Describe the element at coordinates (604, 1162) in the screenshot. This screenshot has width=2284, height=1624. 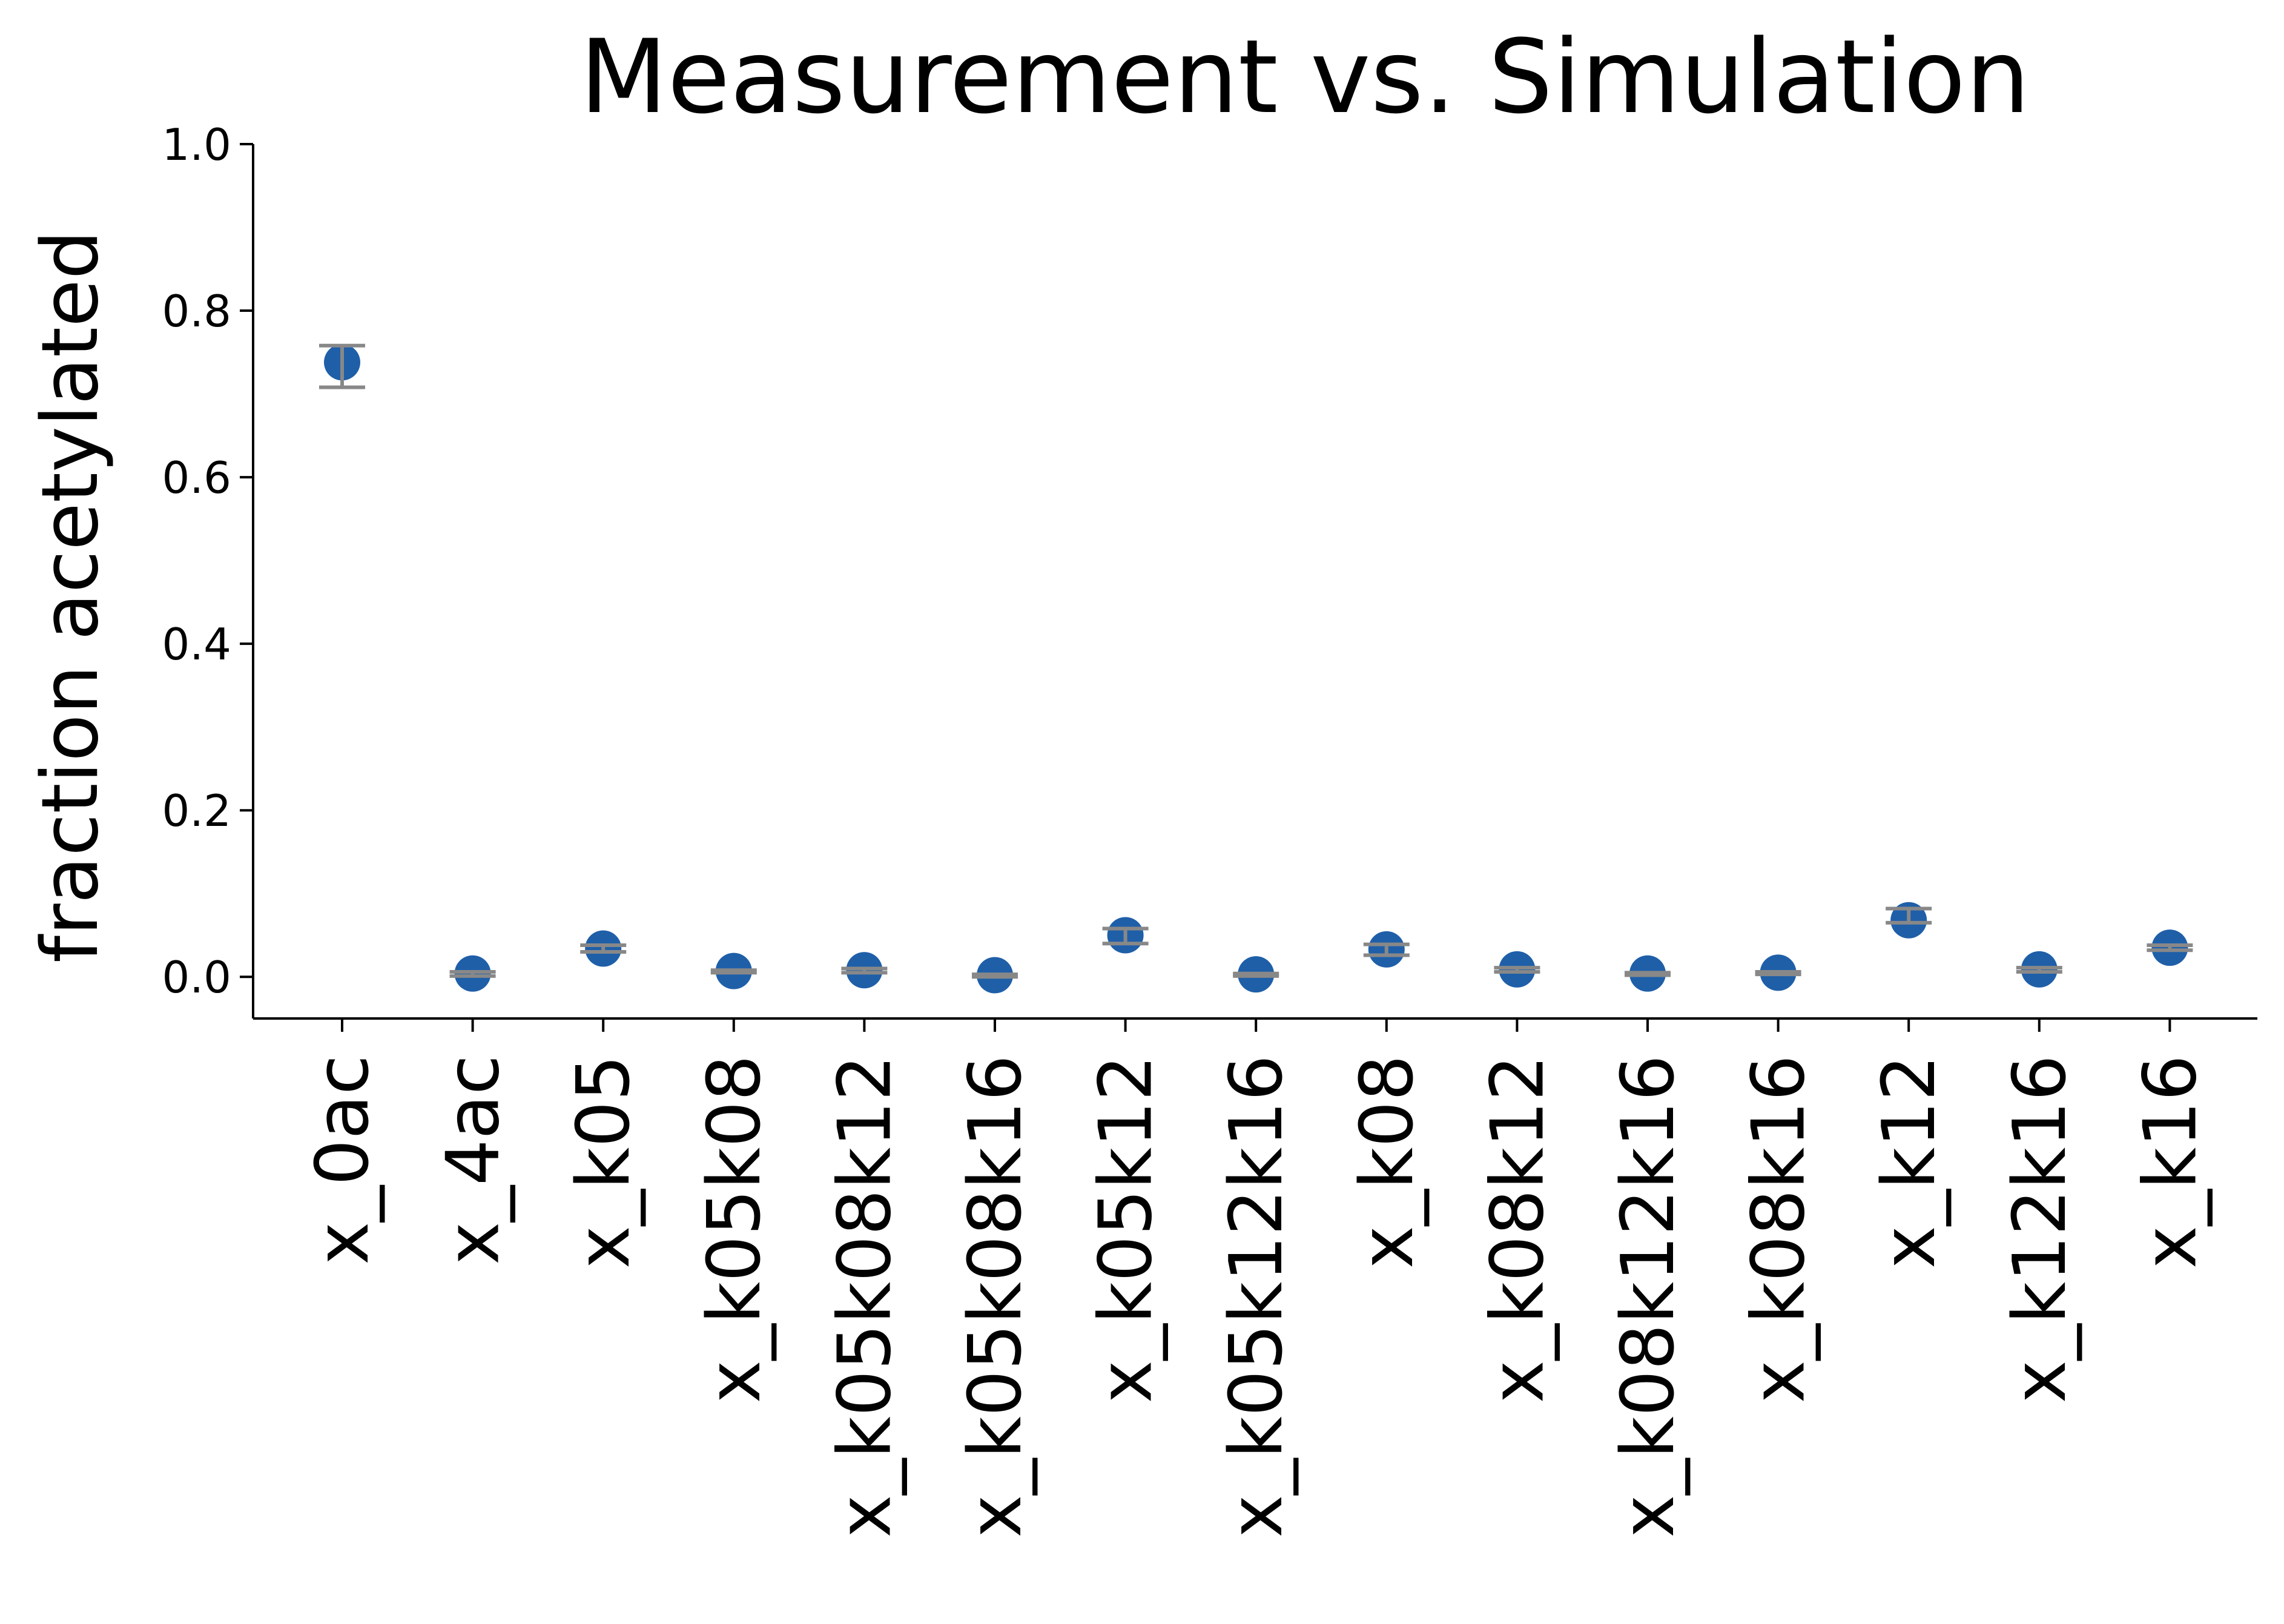
I see `x-tick-label: x_k05` at that location.